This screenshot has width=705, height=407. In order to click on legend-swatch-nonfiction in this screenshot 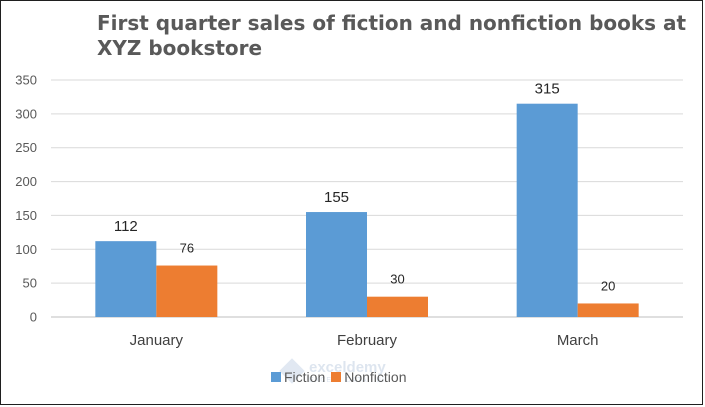, I will do `click(336, 377)`.